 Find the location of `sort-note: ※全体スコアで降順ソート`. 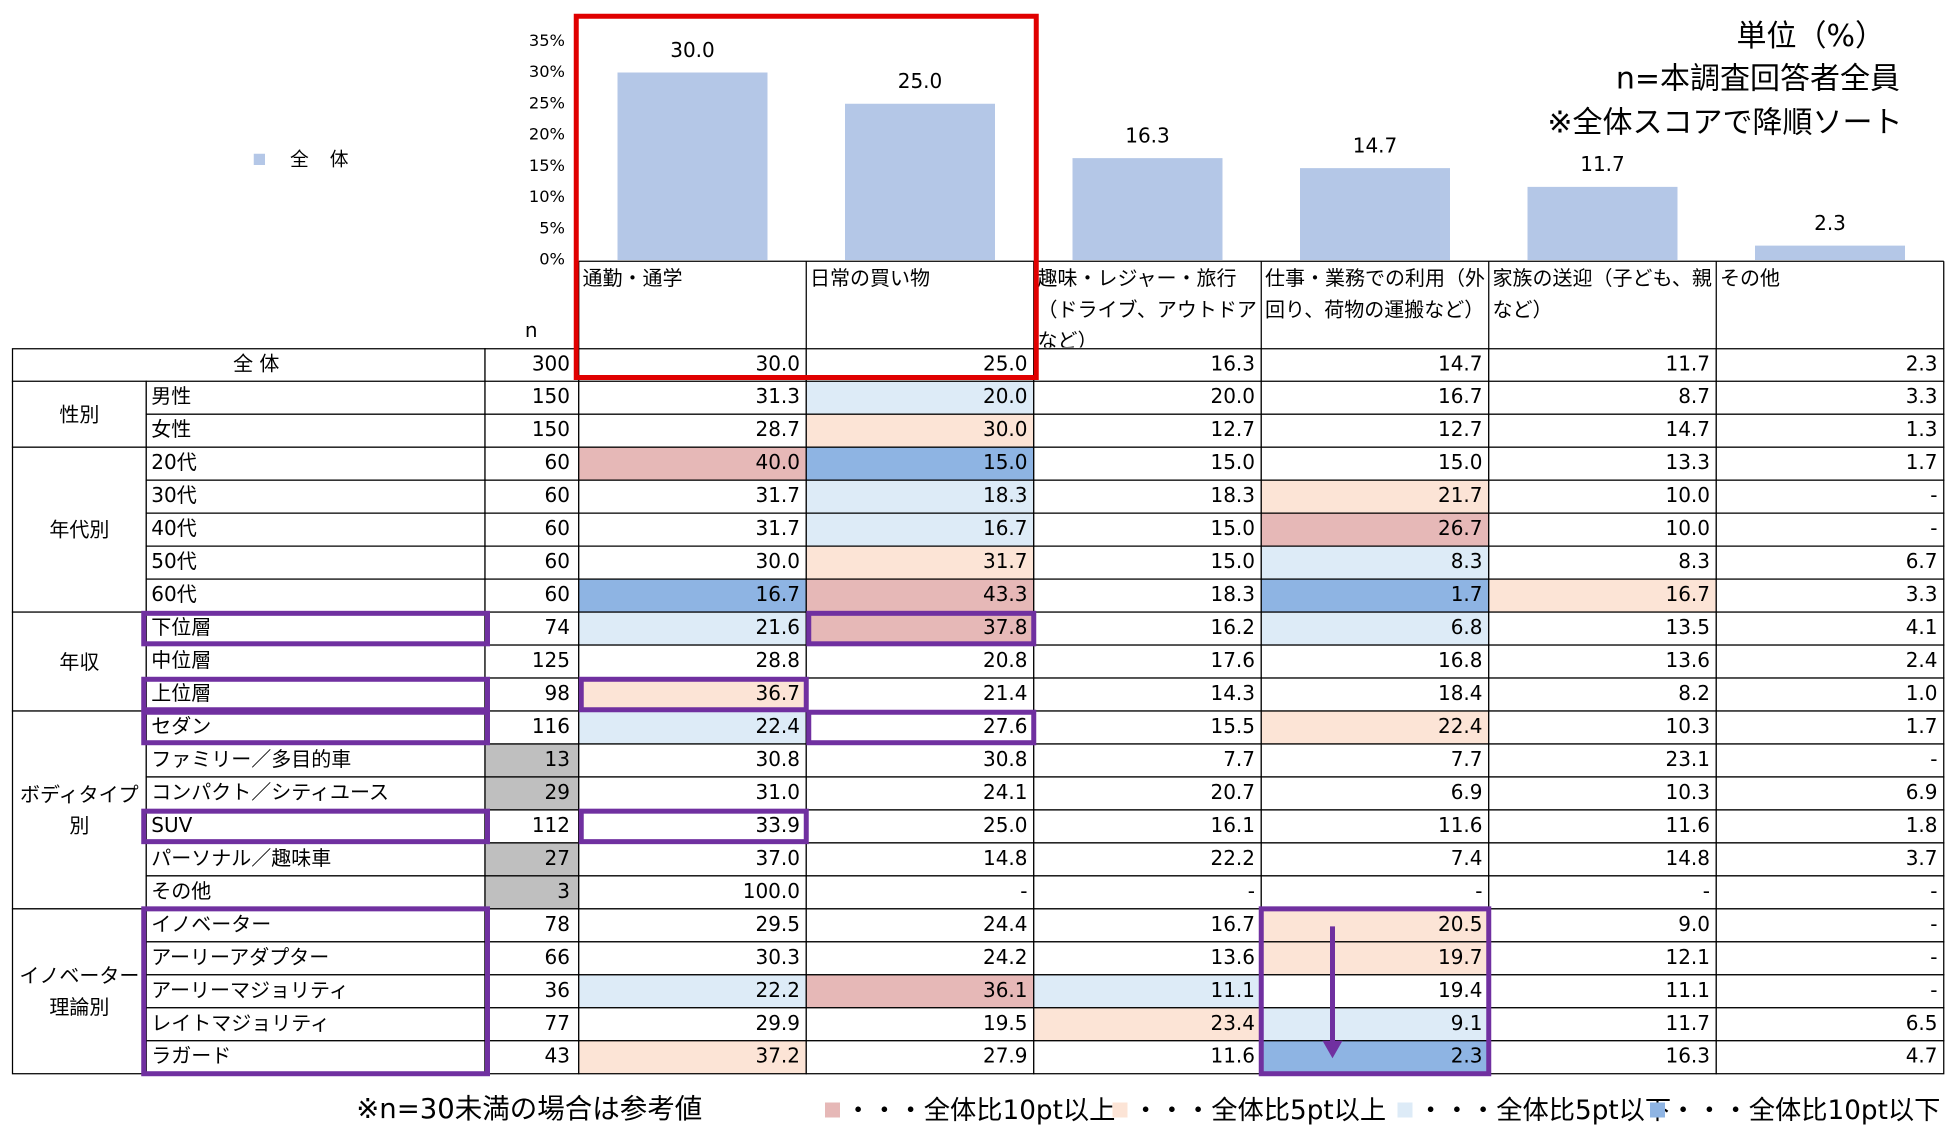

sort-note: ※全体スコアで降順ソート is located at coordinates (1724, 122).